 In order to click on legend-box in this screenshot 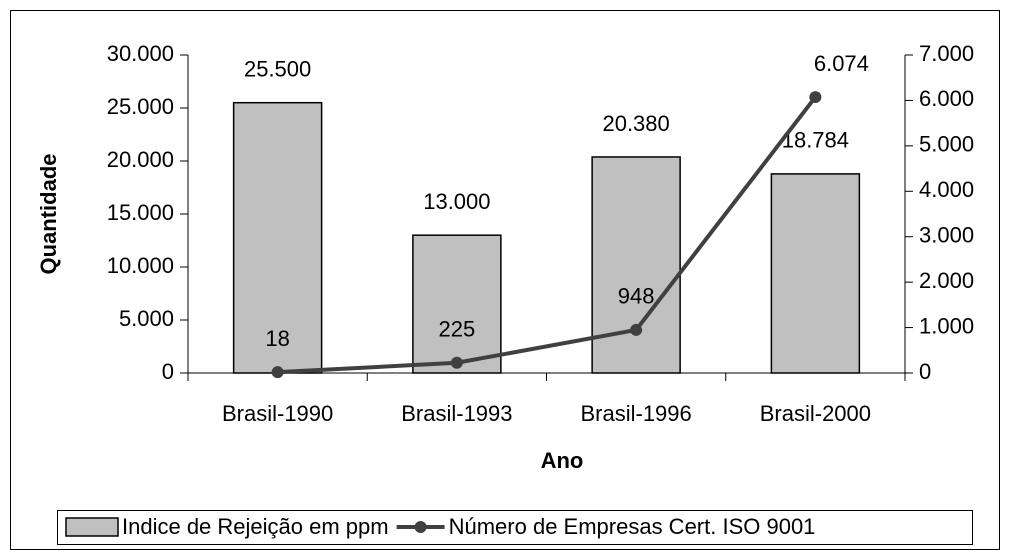, I will do `click(515, 527)`.